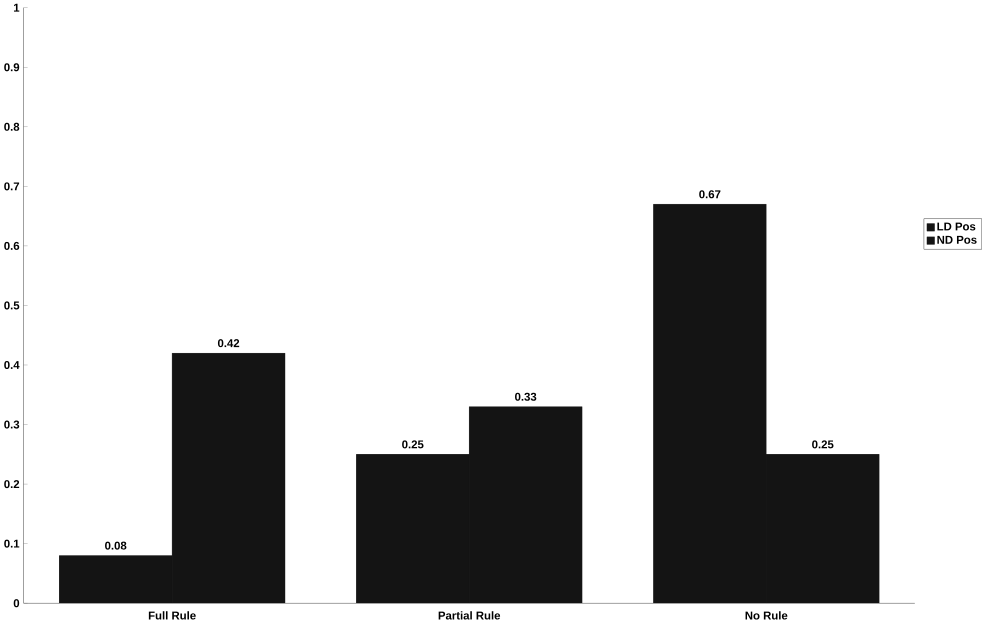  Describe the element at coordinates (956, 226) in the screenshot. I see `legend-label: LD Pos` at that location.